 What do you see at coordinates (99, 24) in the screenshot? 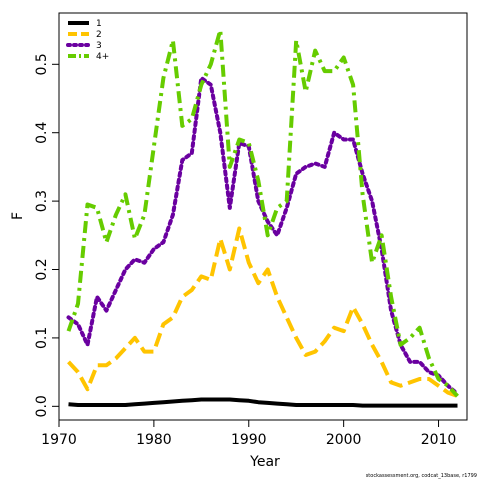
I see `legend-label-1: 1` at bounding box center [99, 24].